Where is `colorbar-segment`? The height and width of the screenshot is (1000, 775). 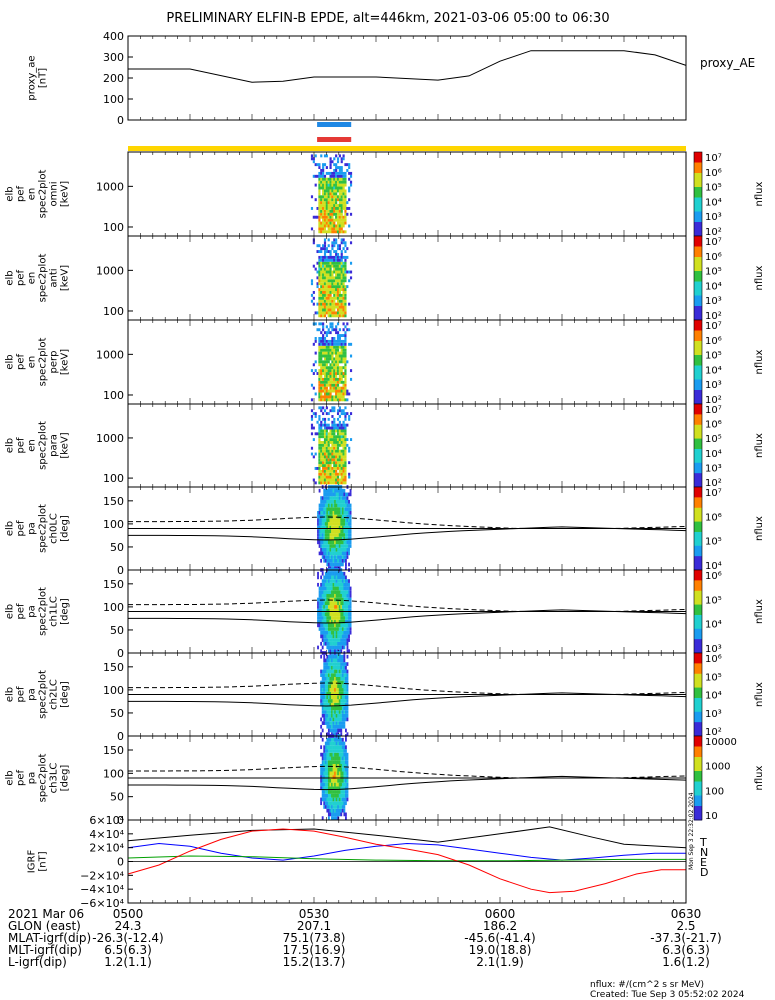
colorbar-segment is located at coordinates (698, 266).